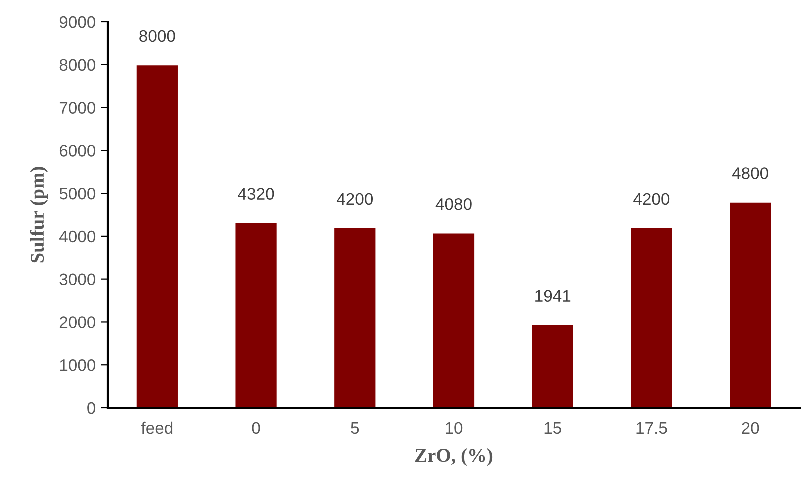 This screenshot has height=481, width=809. I want to click on x-tick-label: feed, so click(157, 428).